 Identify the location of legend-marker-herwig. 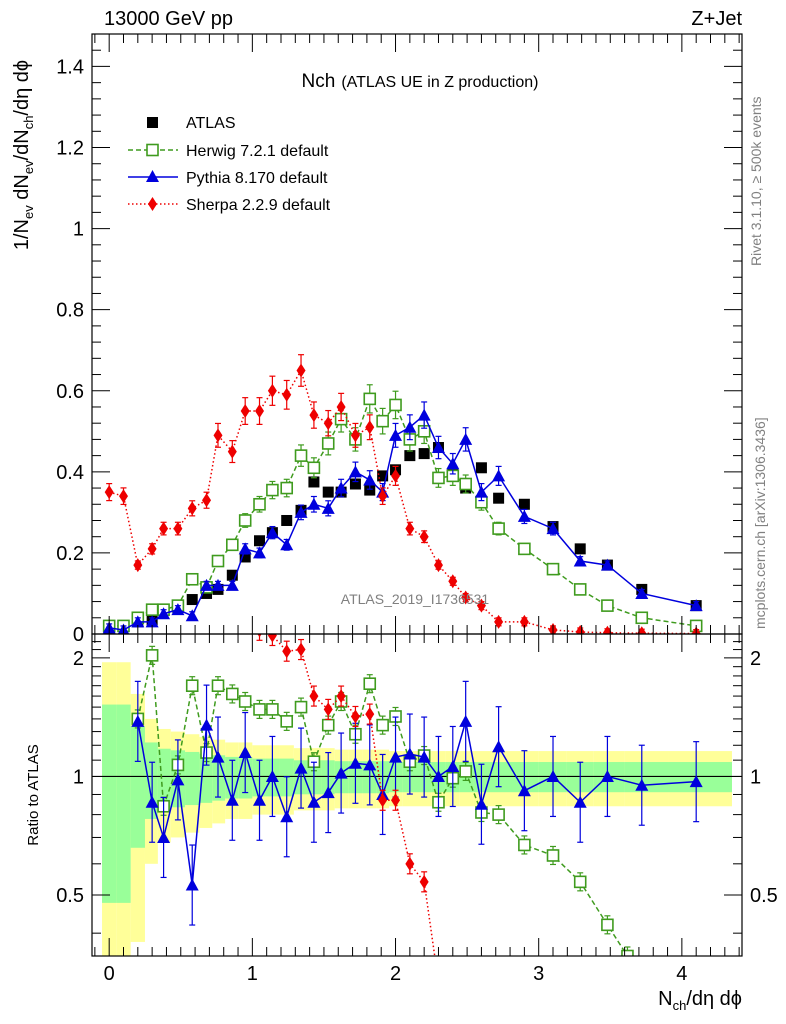
(152, 150).